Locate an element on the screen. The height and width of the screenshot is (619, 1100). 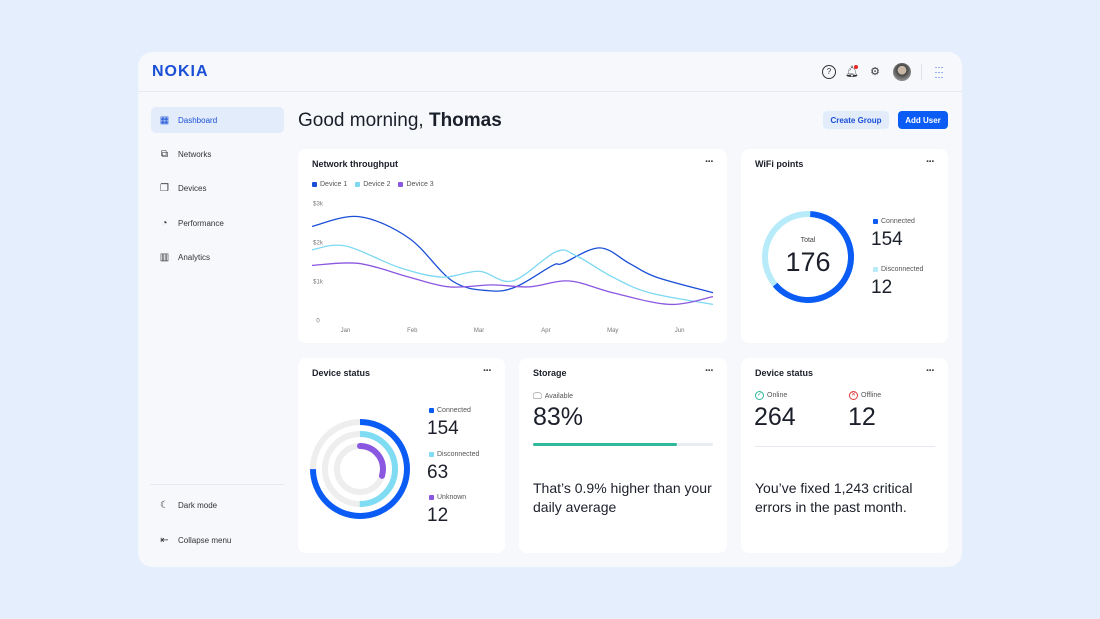
available-value: 83% is located at coordinates (558, 417).